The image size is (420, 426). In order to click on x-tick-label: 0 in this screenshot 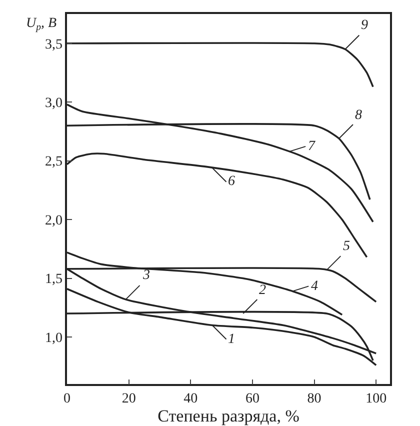, I will do `click(67, 399)`.